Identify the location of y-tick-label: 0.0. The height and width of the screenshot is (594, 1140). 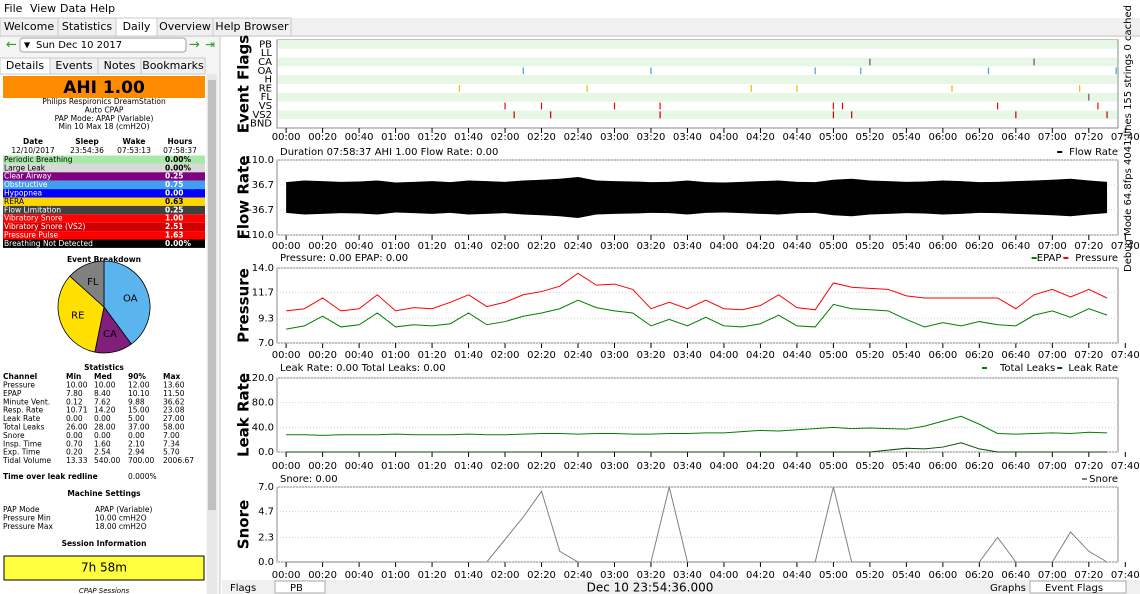
(266, 562).